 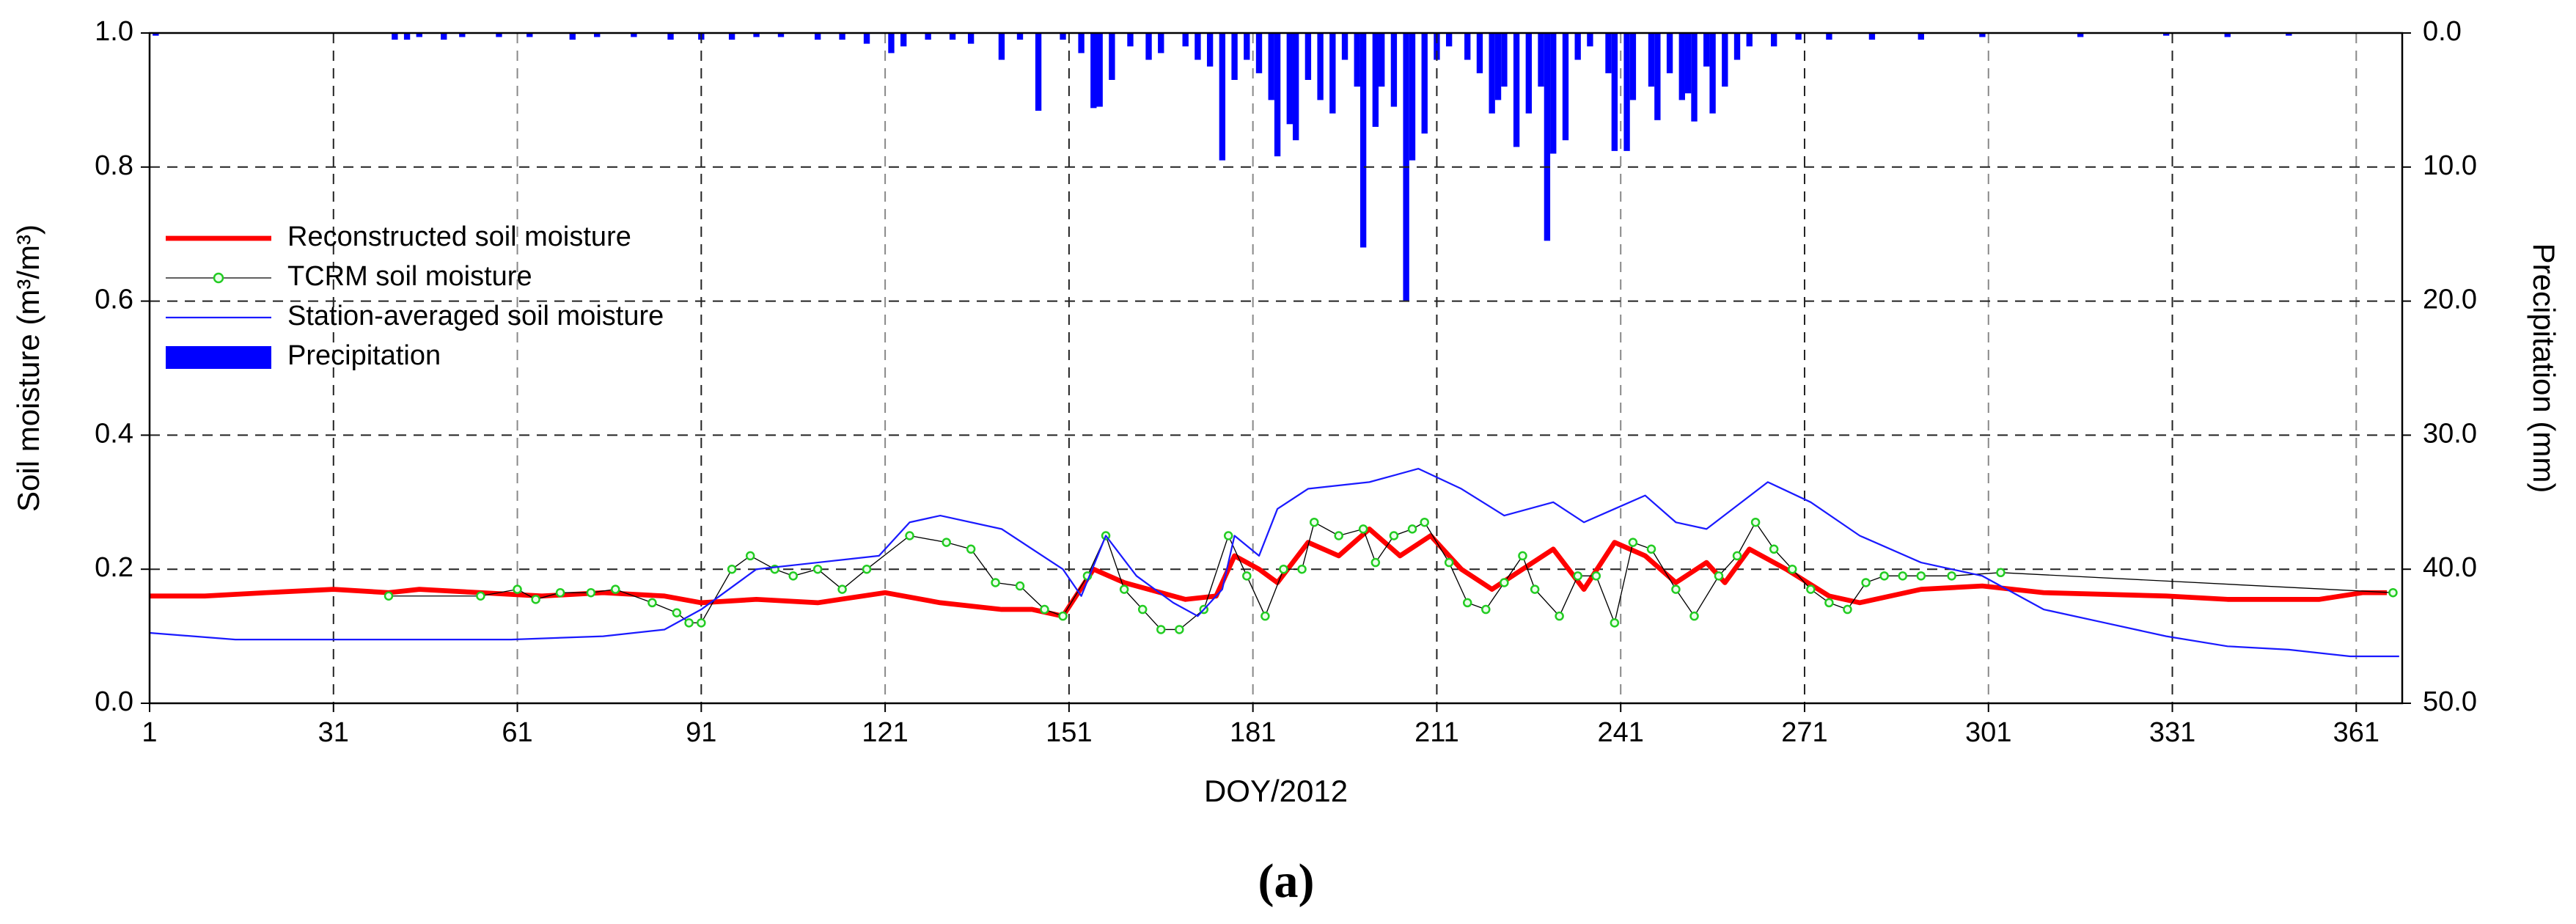 What do you see at coordinates (2450, 300) in the screenshot?
I see `y2-tick-label: 20.0` at bounding box center [2450, 300].